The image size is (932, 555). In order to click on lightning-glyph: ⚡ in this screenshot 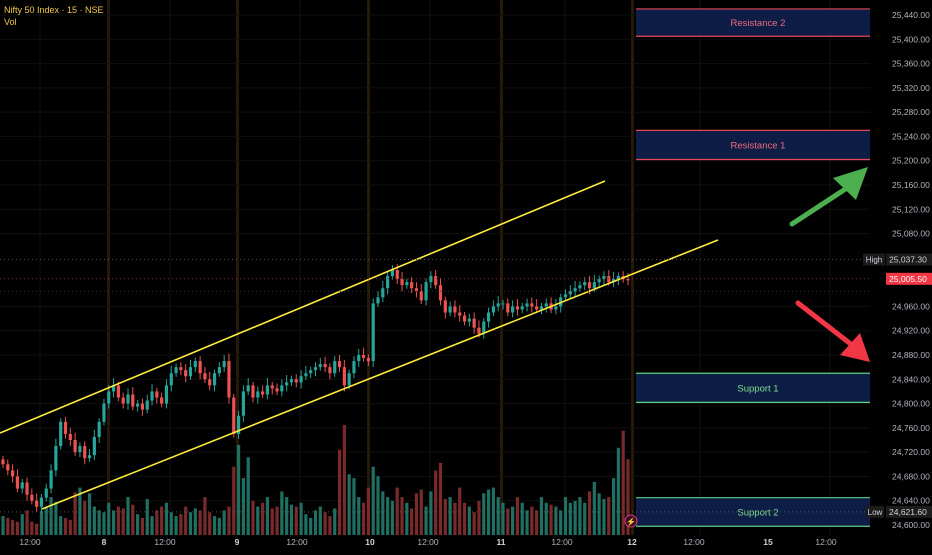, I will do `click(631, 522)`.